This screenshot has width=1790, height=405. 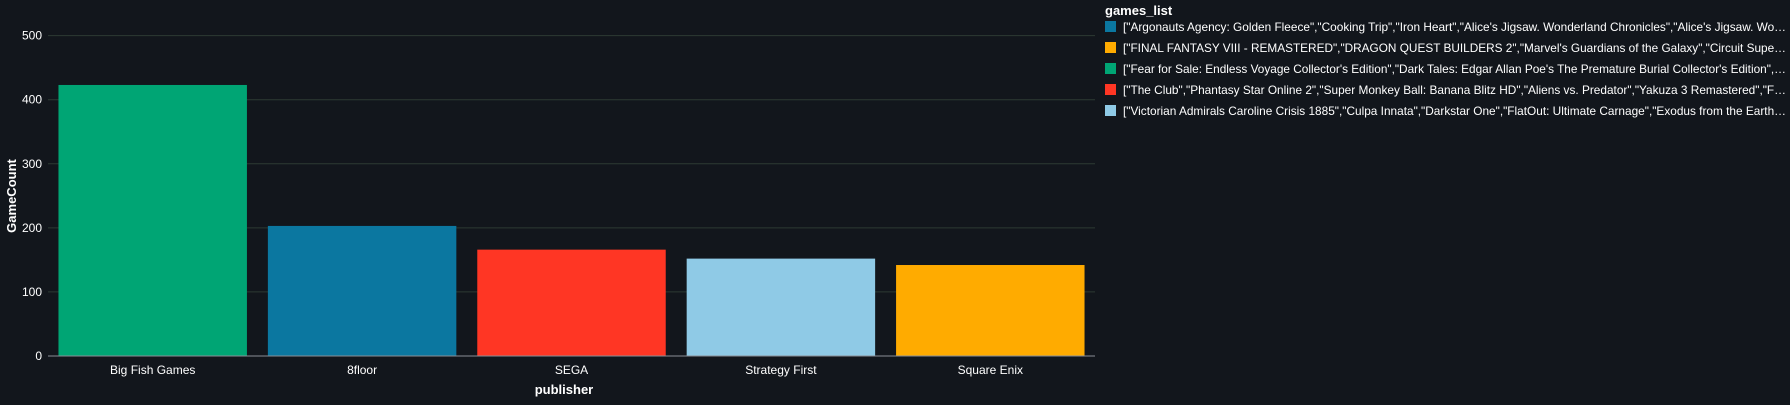 I want to click on x-tick-label: Square Enix, so click(x=990, y=370).